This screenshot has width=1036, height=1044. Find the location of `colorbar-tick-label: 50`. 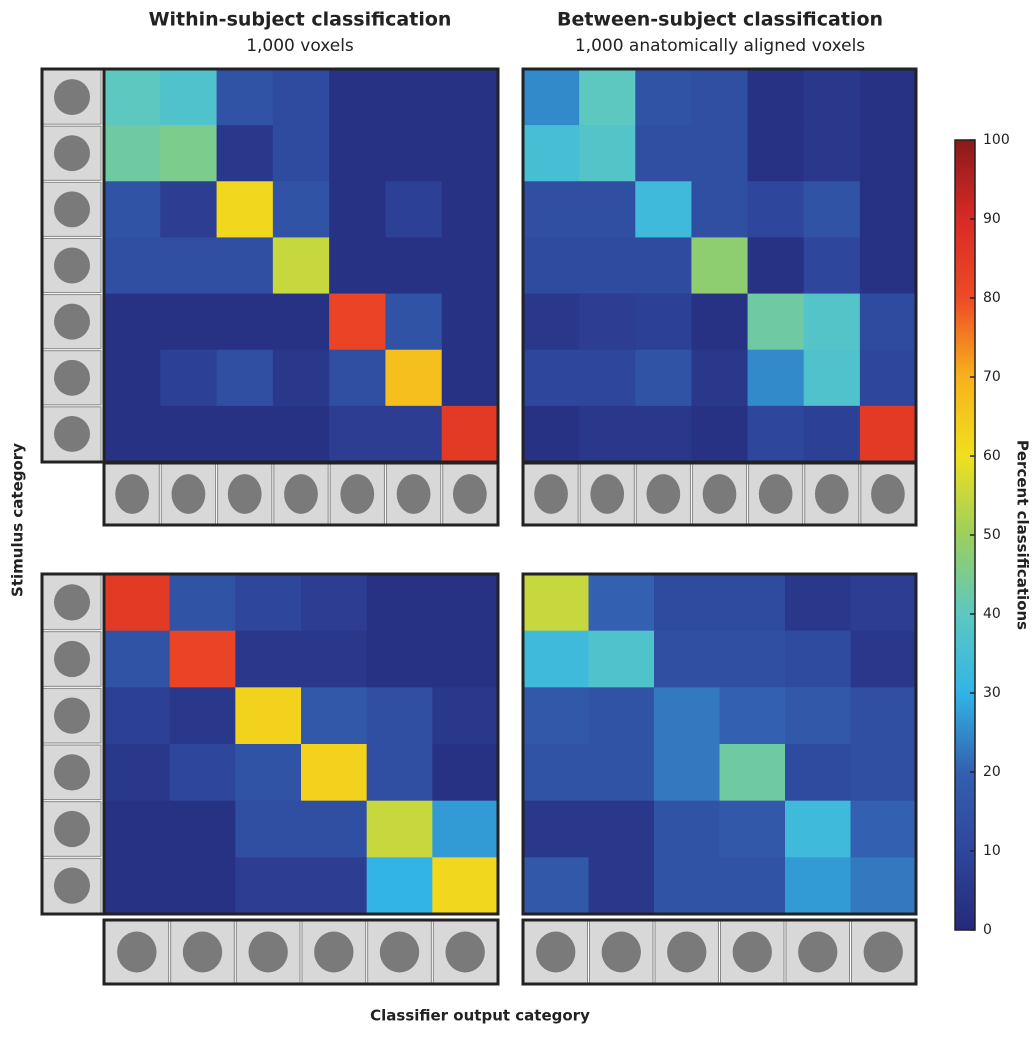

colorbar-tick-label: 50 is located at coordinates (992, 535).